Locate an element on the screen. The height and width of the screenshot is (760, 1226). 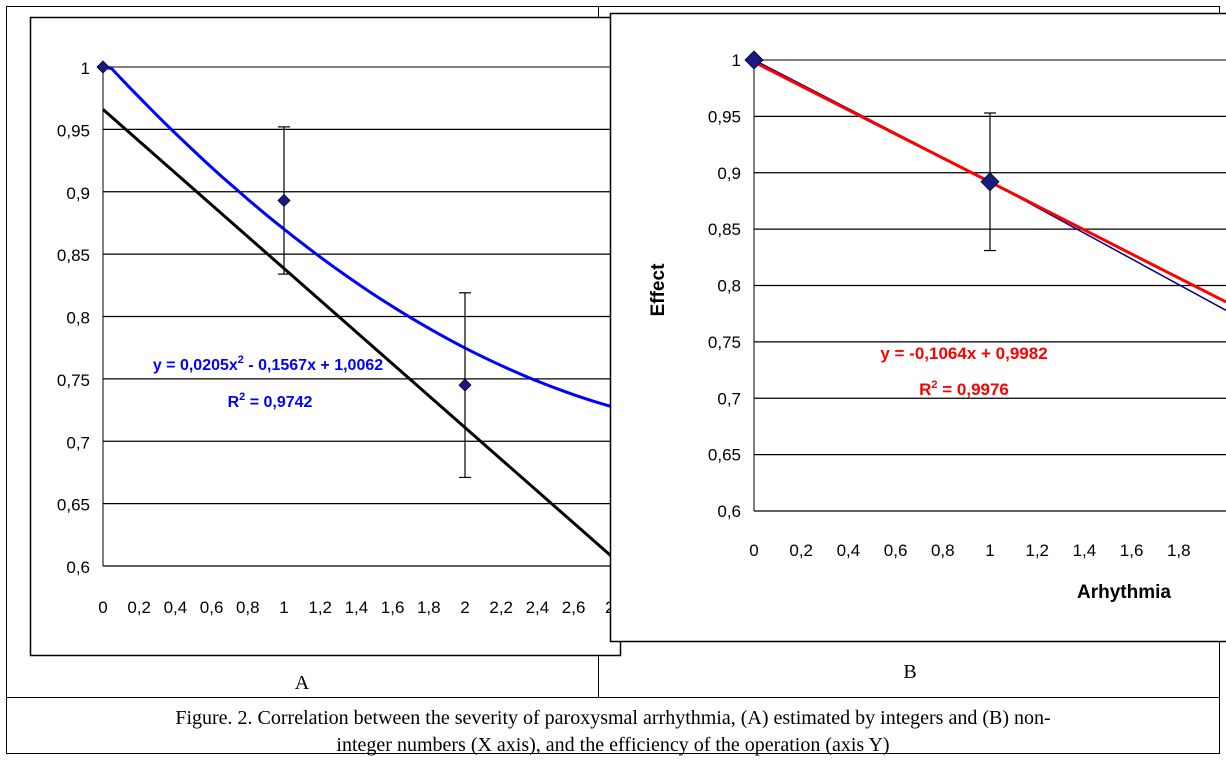
chart-a-x-tick: 2,4 is located at coordinates (538, 607).